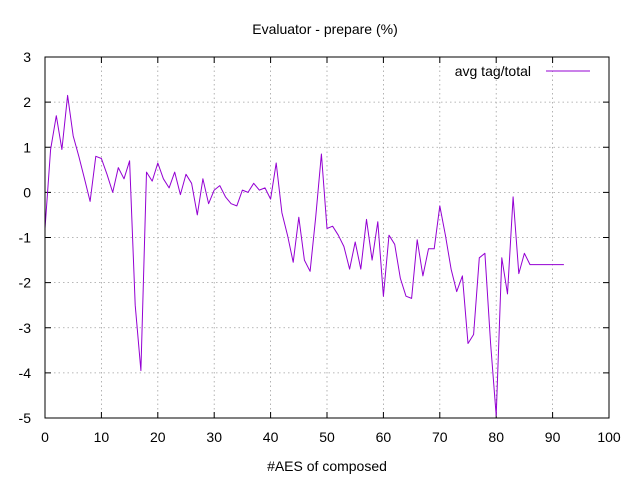 Image resolution: width=640 pixels, height=480 pixels. I want to click on x-tick-label: 40, so click(271, 437).